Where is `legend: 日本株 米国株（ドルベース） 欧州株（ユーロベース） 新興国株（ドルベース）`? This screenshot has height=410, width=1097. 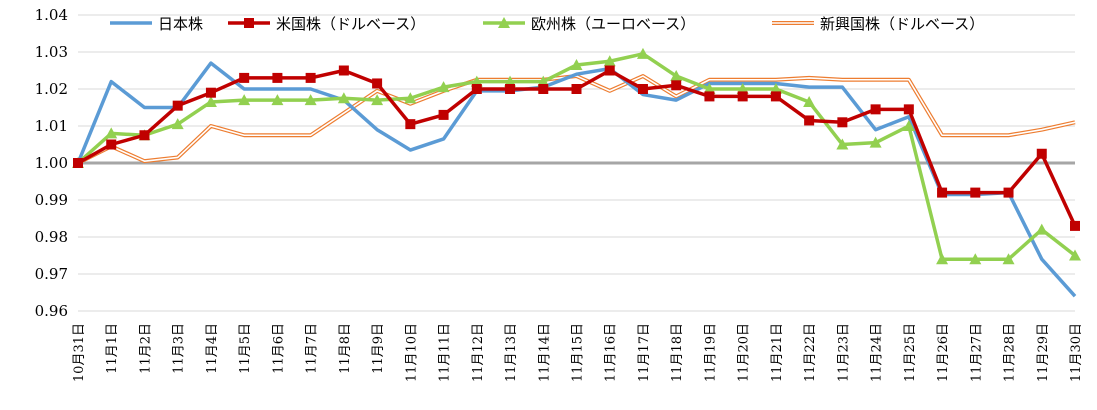 legend: 日本株 米国株（ドルベース） 欧州株（ユーロベース） 新興国株（ドルベース） is located at coordinates (547, 24).